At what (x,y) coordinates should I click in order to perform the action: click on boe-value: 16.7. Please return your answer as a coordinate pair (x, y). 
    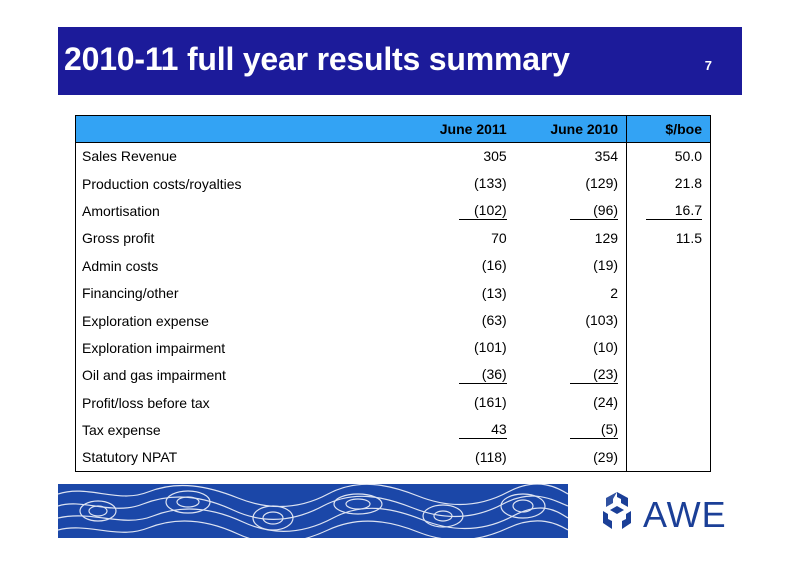
    Looking at the image, I should click on (674, 211).